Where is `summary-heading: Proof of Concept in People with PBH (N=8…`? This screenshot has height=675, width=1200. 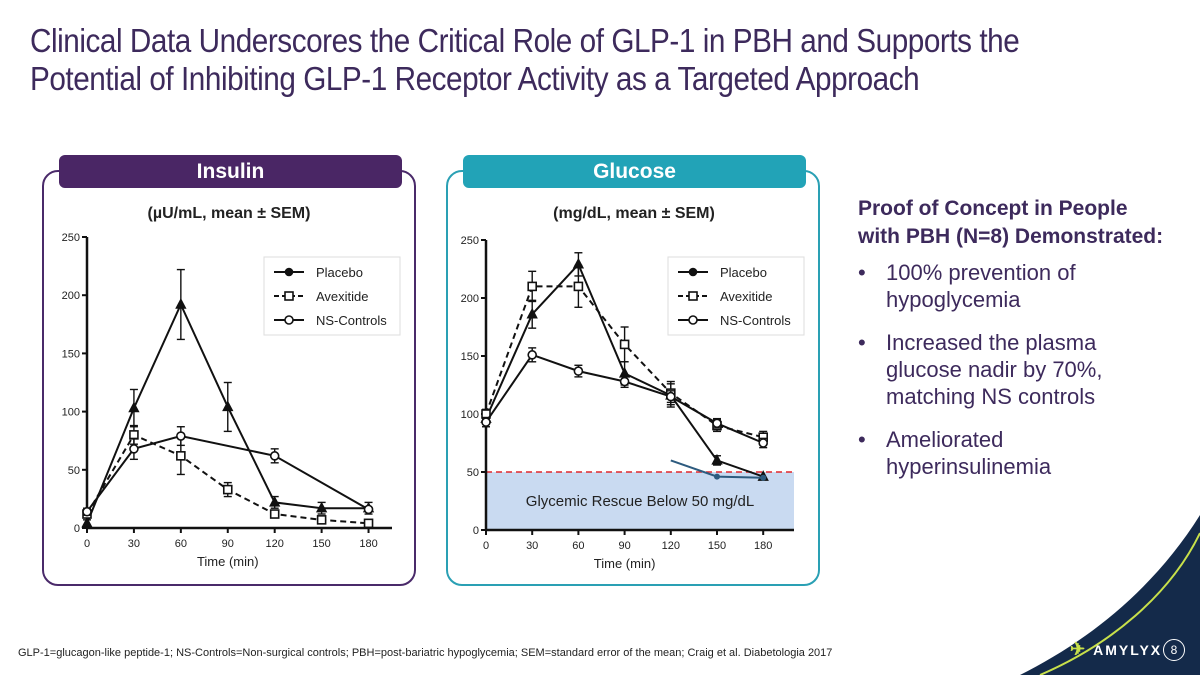 summary-heading: Proof of Concept in People with PBH (N=8… is located at coordinates (1023, 223).